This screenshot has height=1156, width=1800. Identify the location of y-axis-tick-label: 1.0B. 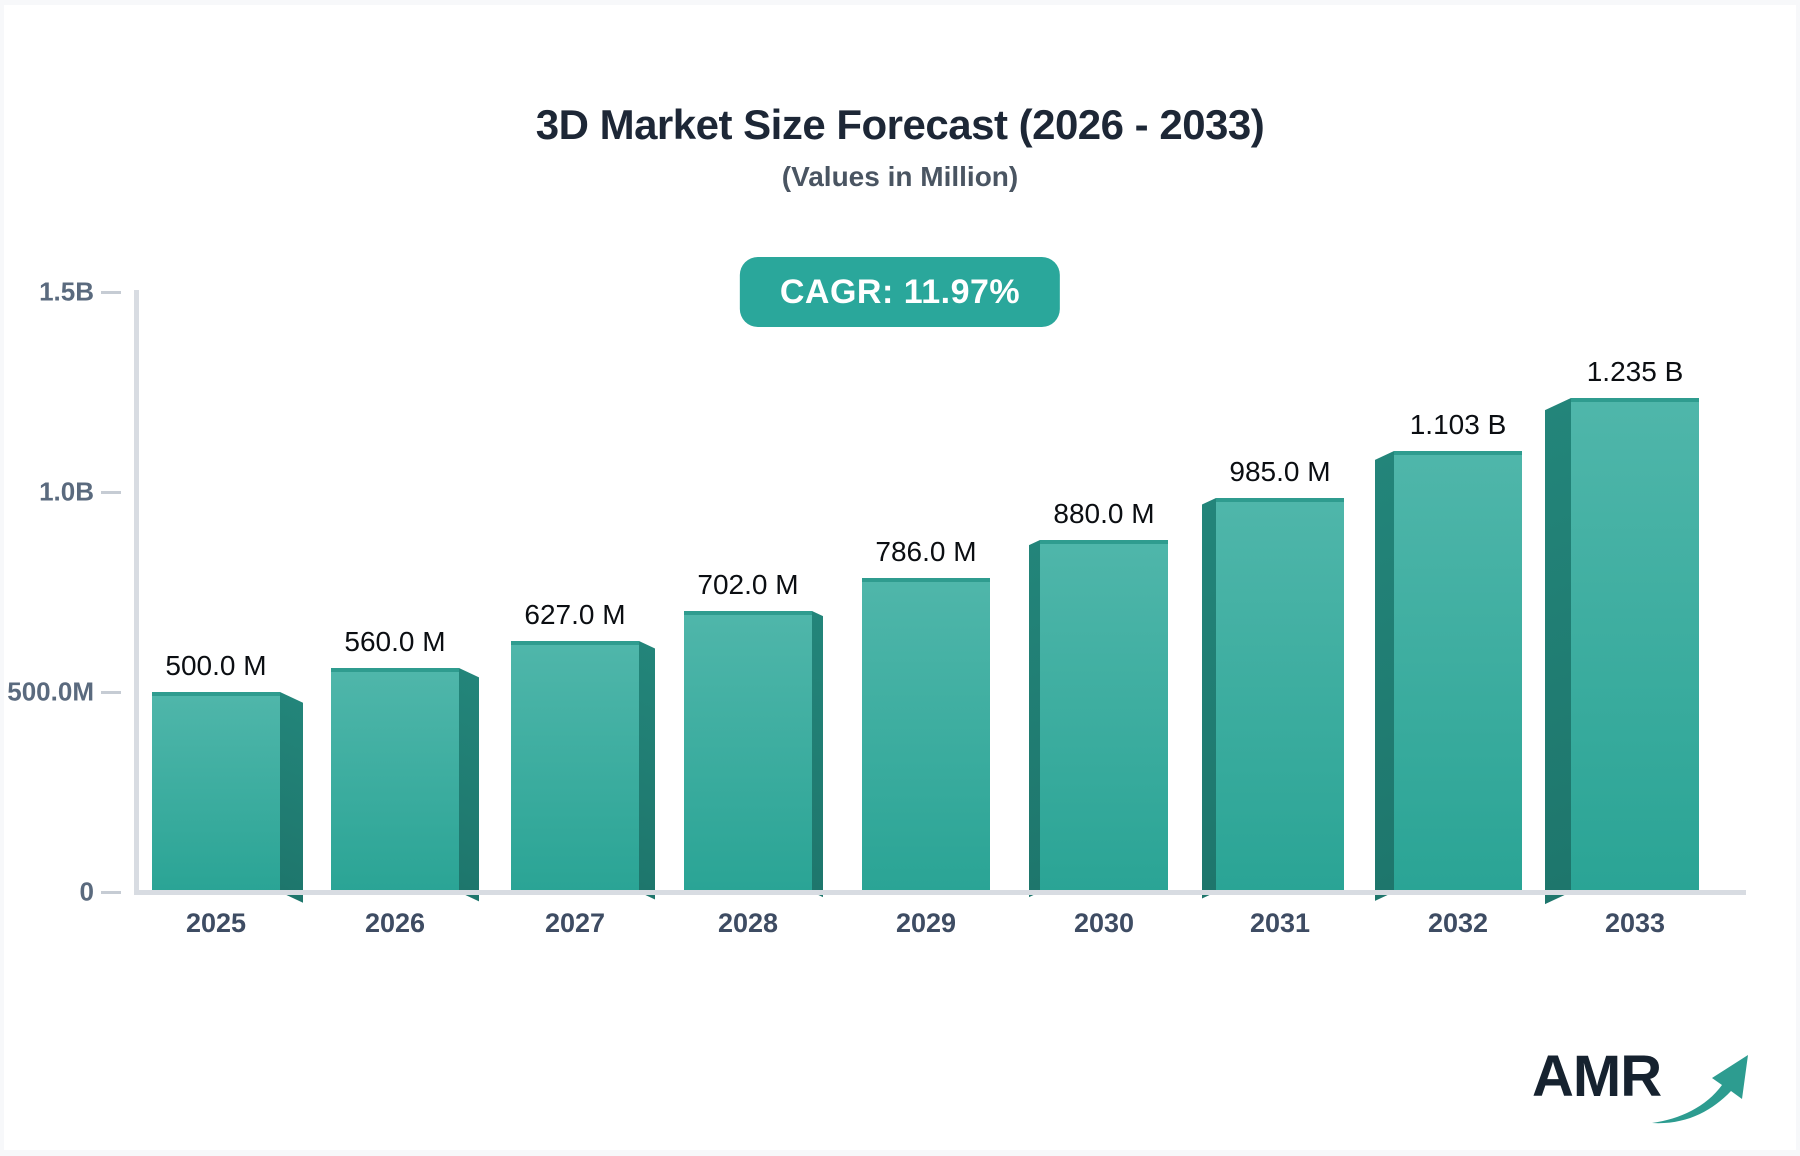
(66, 491).